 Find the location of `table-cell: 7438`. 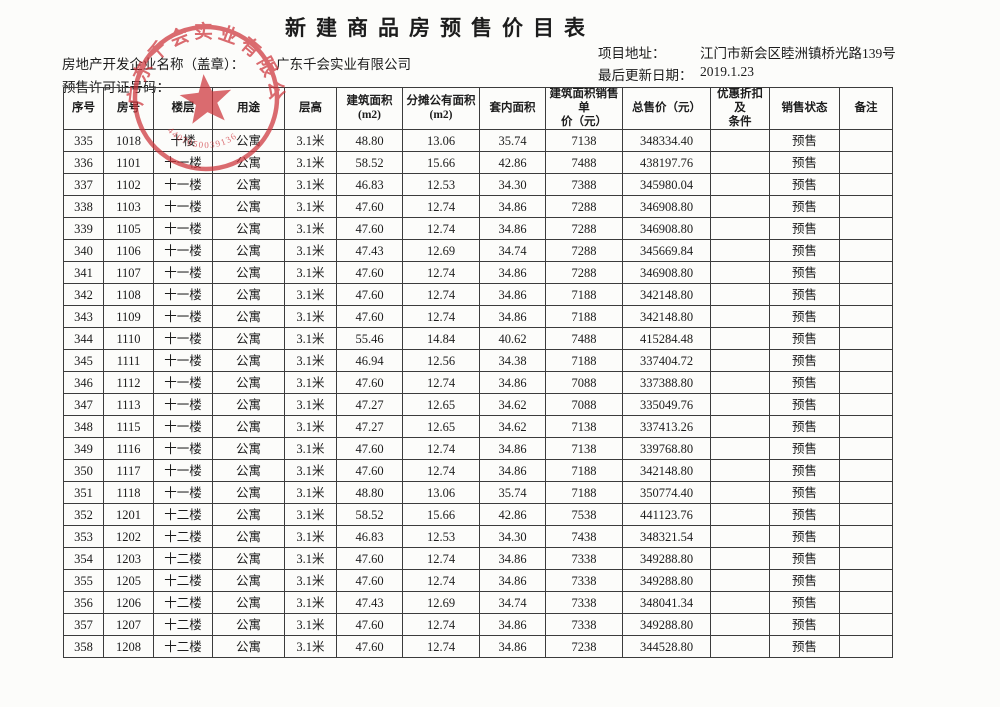

table-cell: 7438 is located at coordinates (584, 537).